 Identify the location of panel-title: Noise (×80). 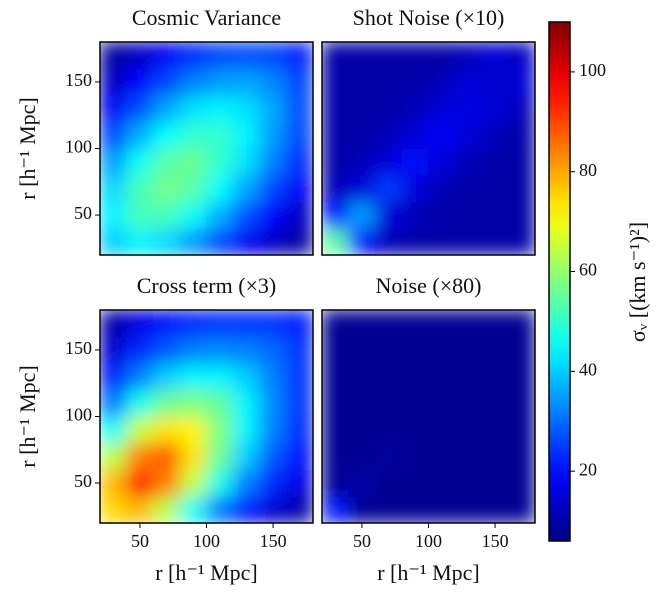
(429, 285).